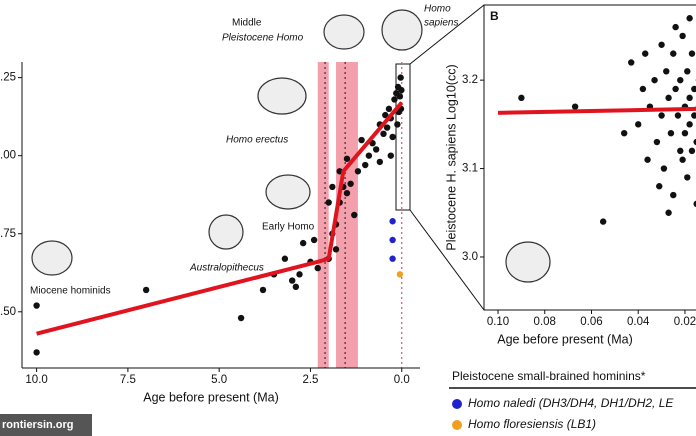  Describe the element at coordinates (38, 425) in the screenshot. I see `watermark: rontiersin.org` at that location.